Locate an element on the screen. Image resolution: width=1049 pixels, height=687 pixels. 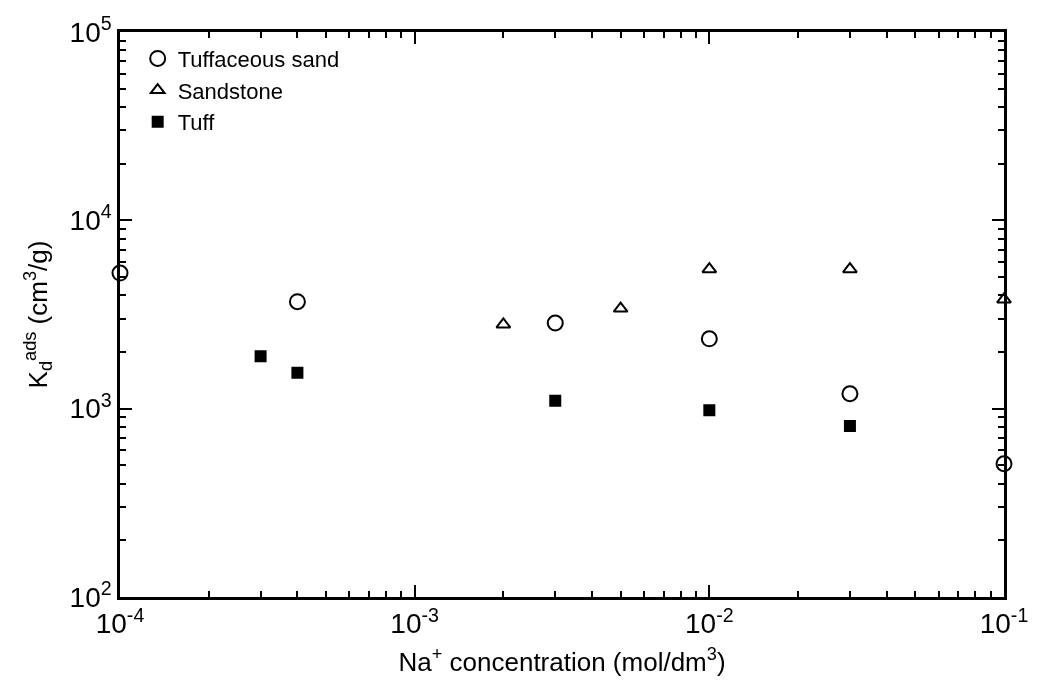
x-tick-label: 10$^{-3}$ is located at coordinates (415, 621).